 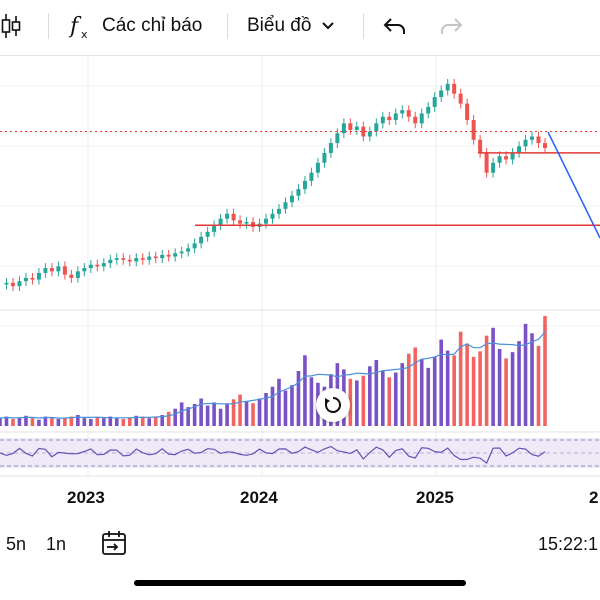 I want to click on reset-icon, so click(x=333, y=405).